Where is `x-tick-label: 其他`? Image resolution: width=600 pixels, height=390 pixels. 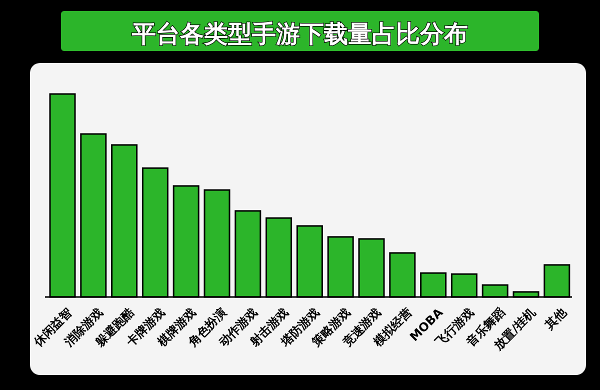
x-tick-label: 其他 is located at coordinates (556, 319).